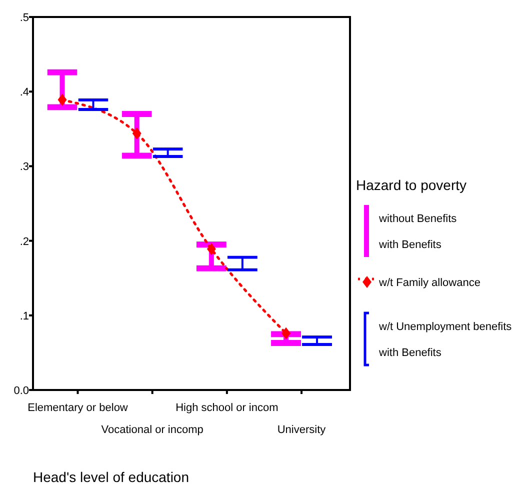  What do you see at coordinates (24, 92) in the screenshot?
I see `y-tick-label: .4` at bounding box center [24, 92].